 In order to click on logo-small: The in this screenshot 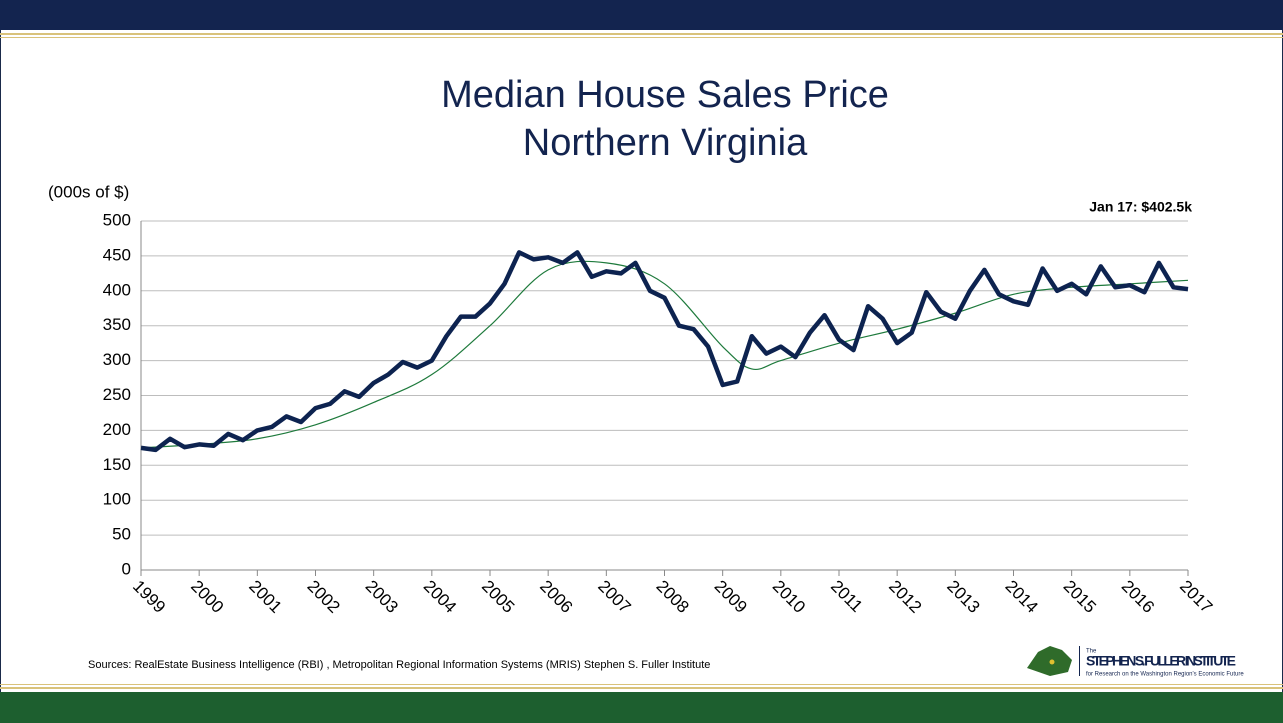, I will do `click(1091, 652)`.